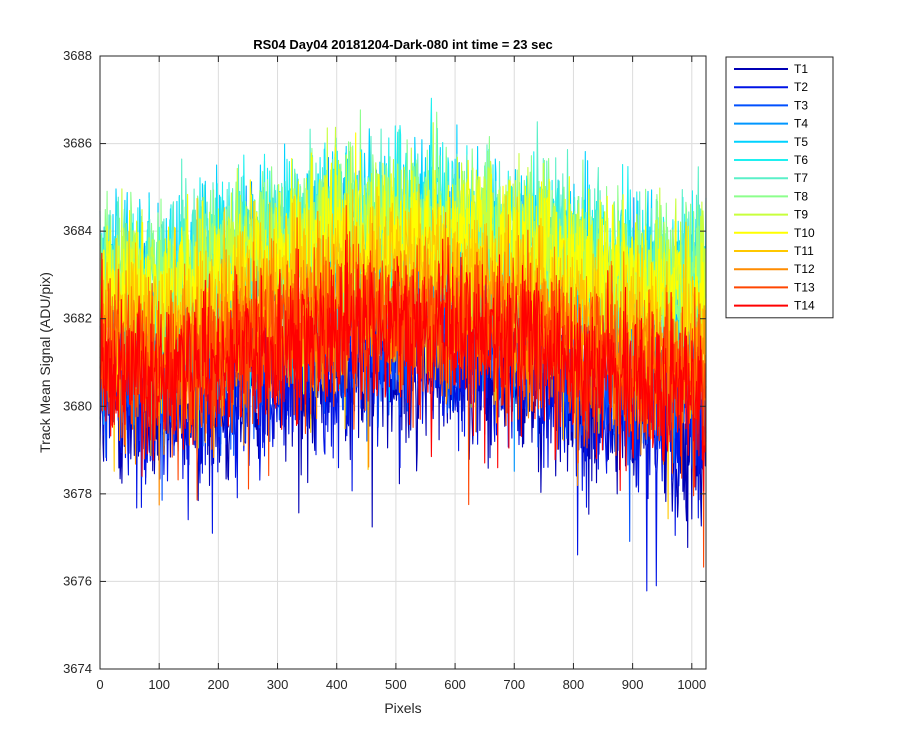 The height and width of the screenshot is (750, 900). What do you see at coordinates (77, 405) in the screenshot?
I see `y-tick-label: 3680` at bounding box center [77, 405].